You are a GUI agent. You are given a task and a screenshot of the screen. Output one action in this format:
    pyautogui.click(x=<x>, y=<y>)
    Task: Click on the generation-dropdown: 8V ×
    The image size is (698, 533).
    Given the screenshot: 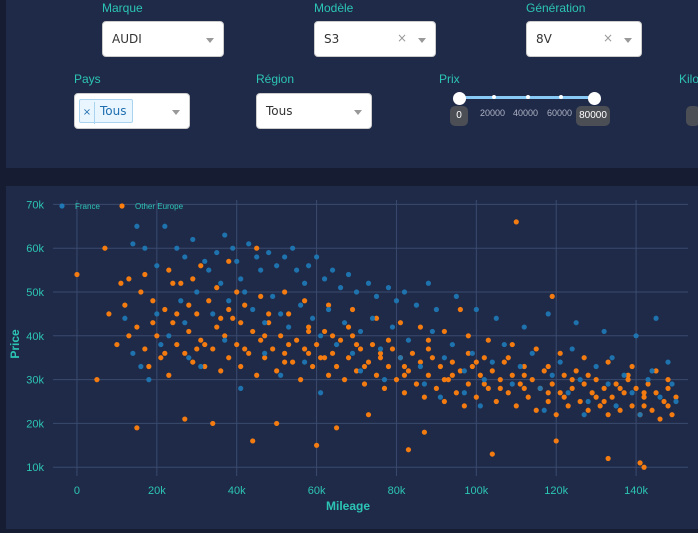 What is the action you would take?
    pyautogui.click(x=584, y=39)
    